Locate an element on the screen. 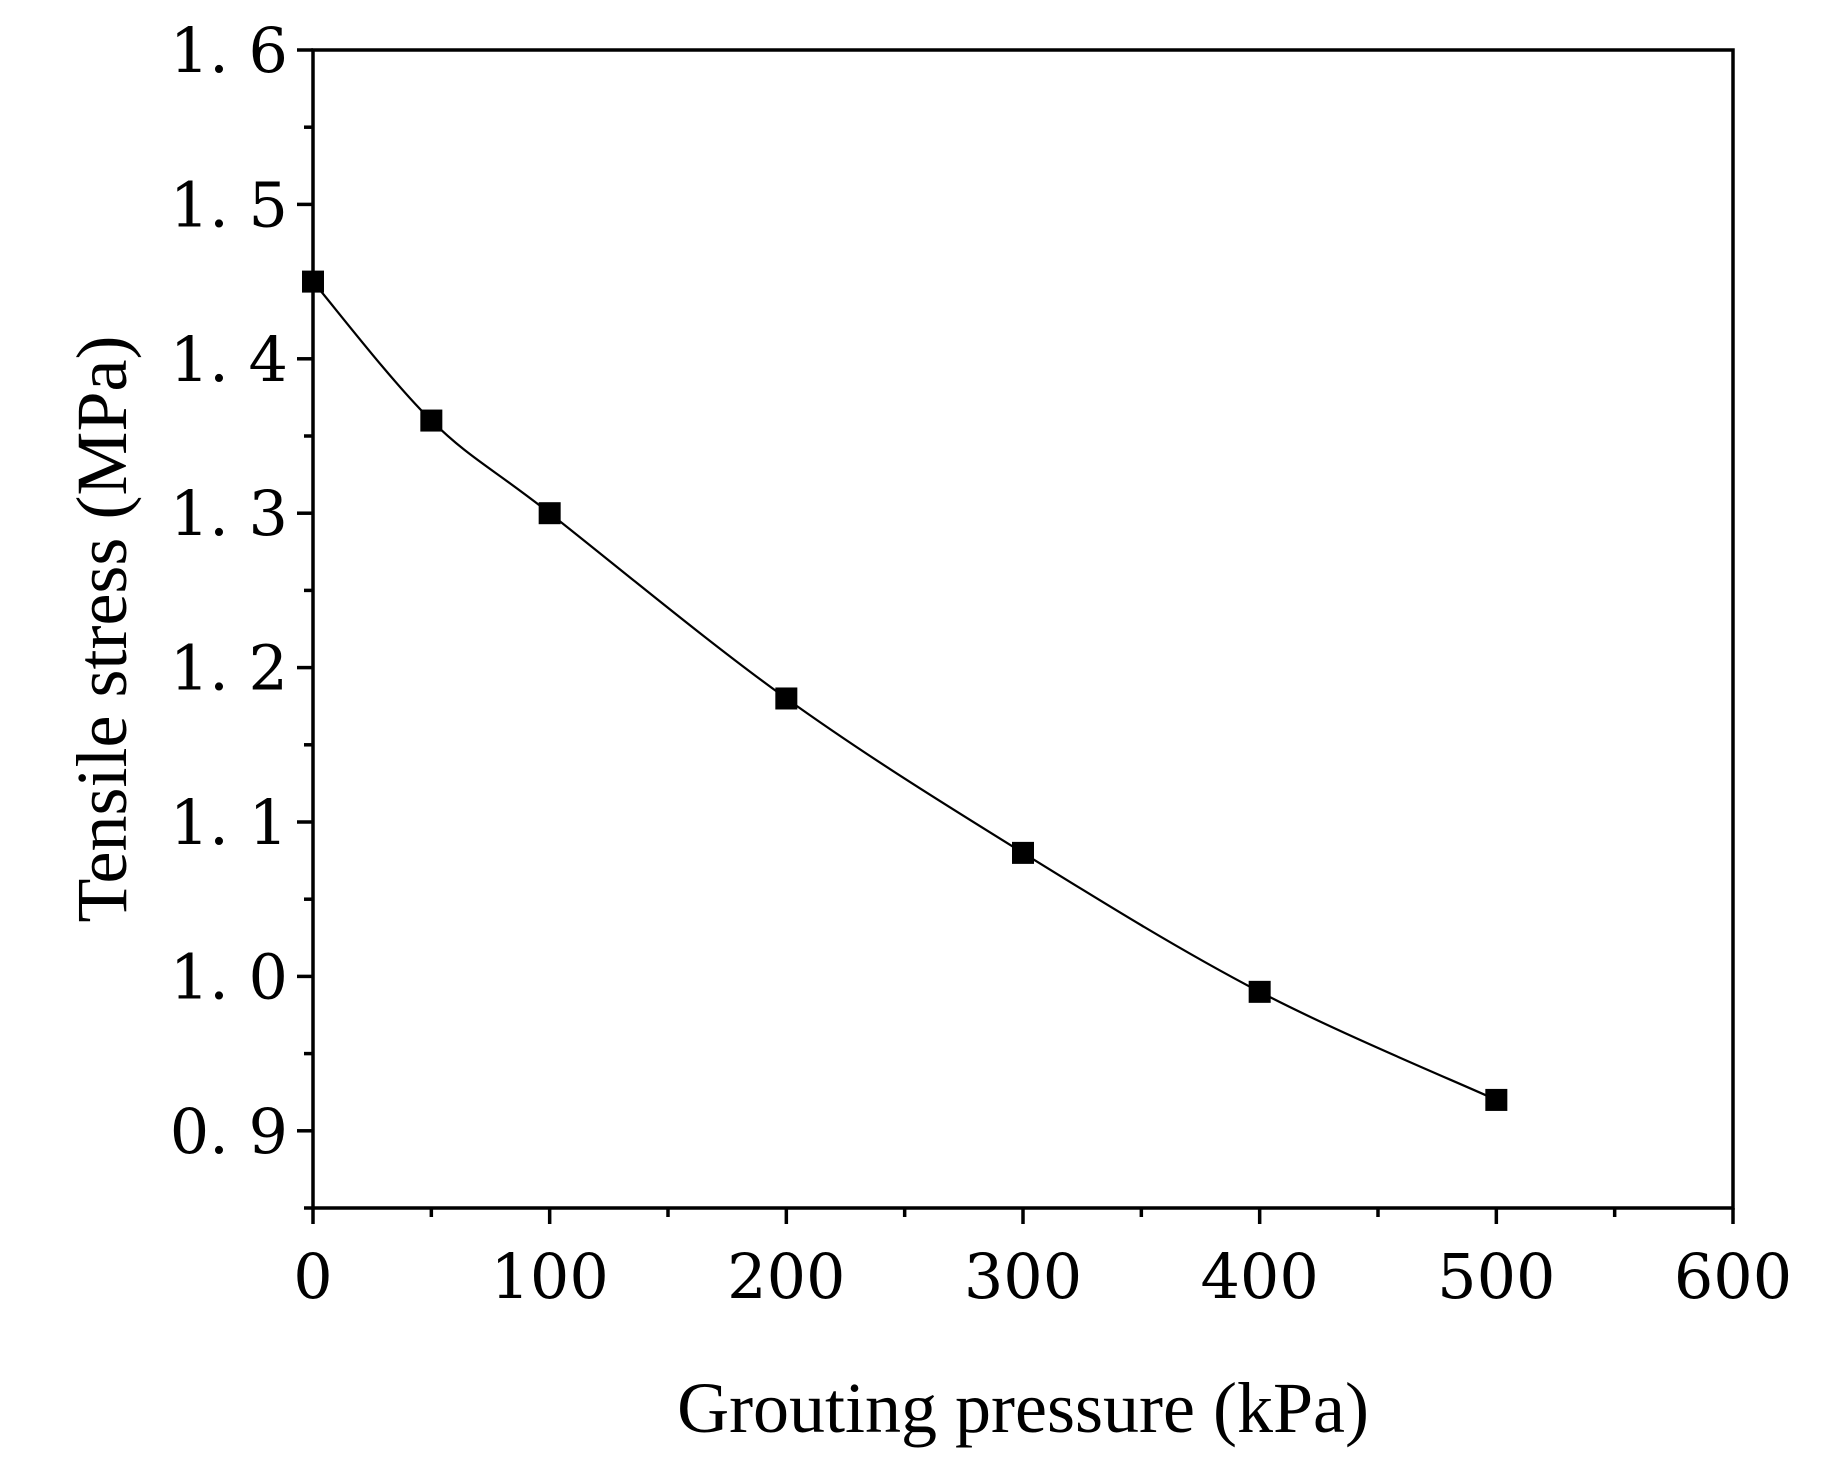 The height and width of the screenshot is (1467, 1824). y-tick-label: 1. 3 is located at coordinates (229, 513).